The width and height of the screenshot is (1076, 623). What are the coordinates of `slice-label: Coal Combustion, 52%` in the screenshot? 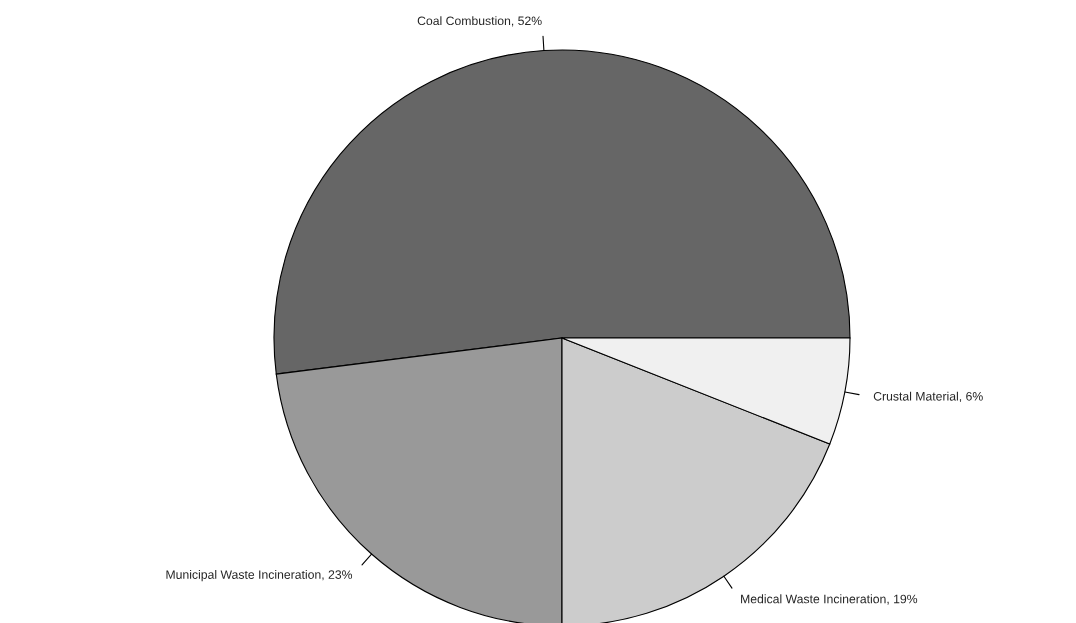 It's located at (479, 21).